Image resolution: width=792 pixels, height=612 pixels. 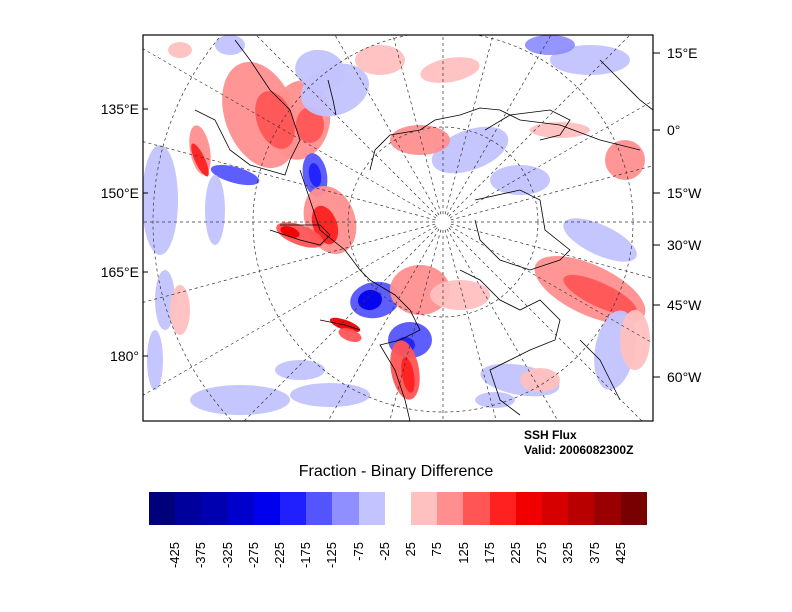 What do you see at coordinates (175, 555) in the screenshot?
I see `colorbar-tick-label: -425` at bounding box center [175, 555].